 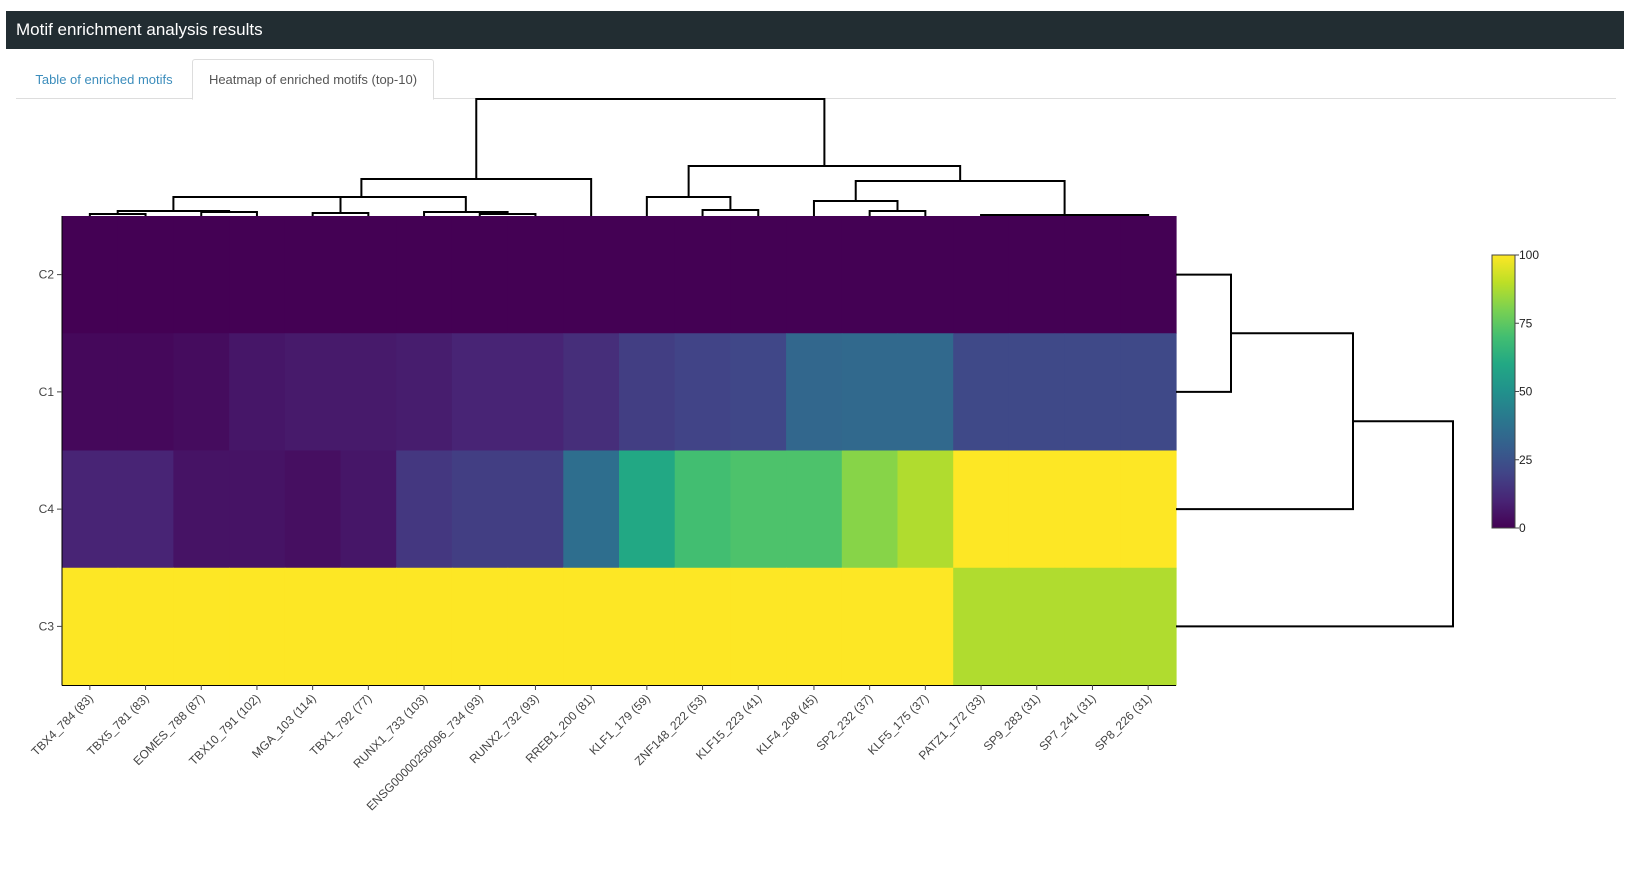 I want to click on colorbar-tick-label: 50, so click(x=1526, y=392).